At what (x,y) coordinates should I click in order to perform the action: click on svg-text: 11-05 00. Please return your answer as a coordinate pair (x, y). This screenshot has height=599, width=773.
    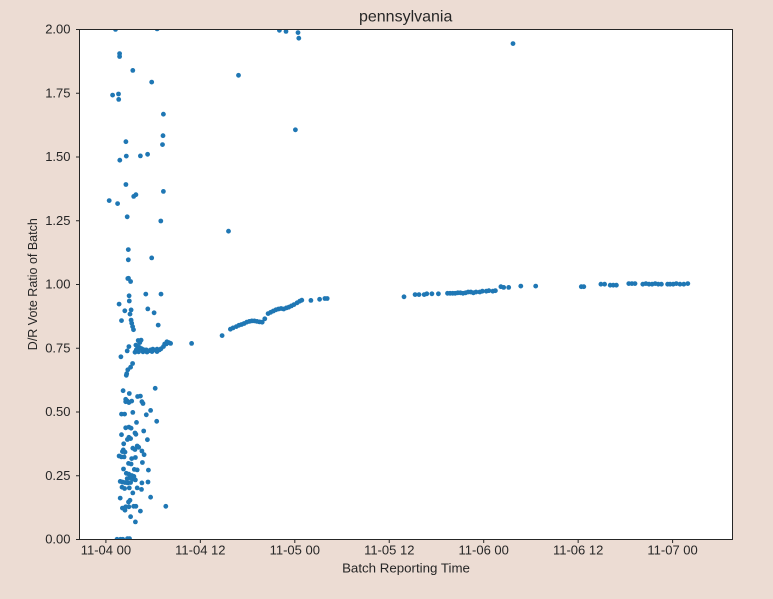
    Looking at the image, I should click on (295, 550).